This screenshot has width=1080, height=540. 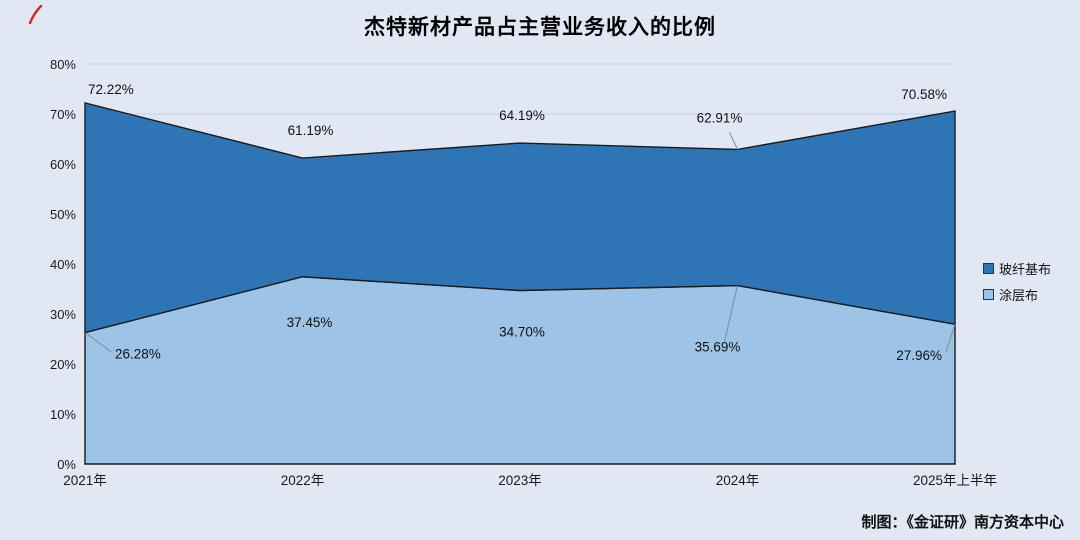 I want to click on y-axis-tick-label: 70%, so click(x=63, y=114).